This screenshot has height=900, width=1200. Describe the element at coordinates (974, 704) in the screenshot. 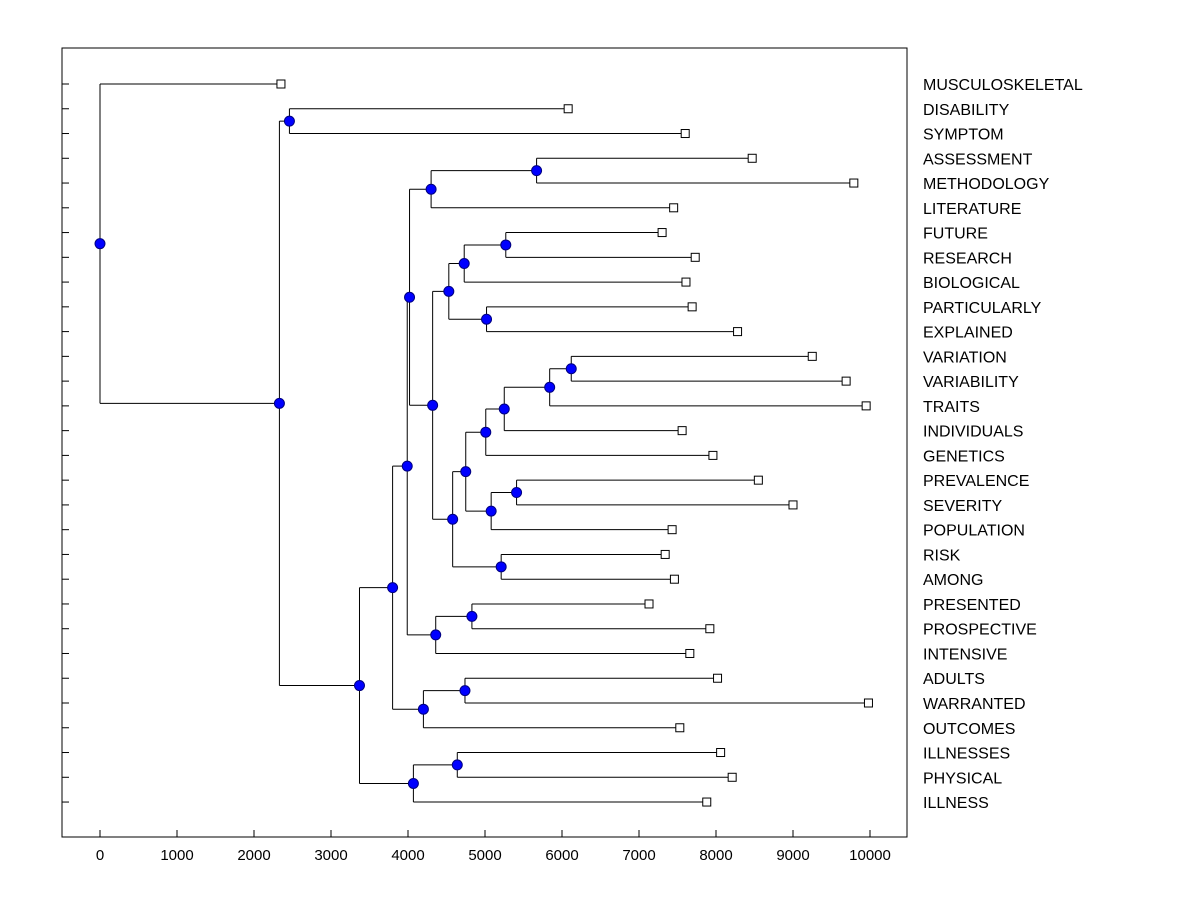

I see `leaf-label: WARRANTED` at that location.